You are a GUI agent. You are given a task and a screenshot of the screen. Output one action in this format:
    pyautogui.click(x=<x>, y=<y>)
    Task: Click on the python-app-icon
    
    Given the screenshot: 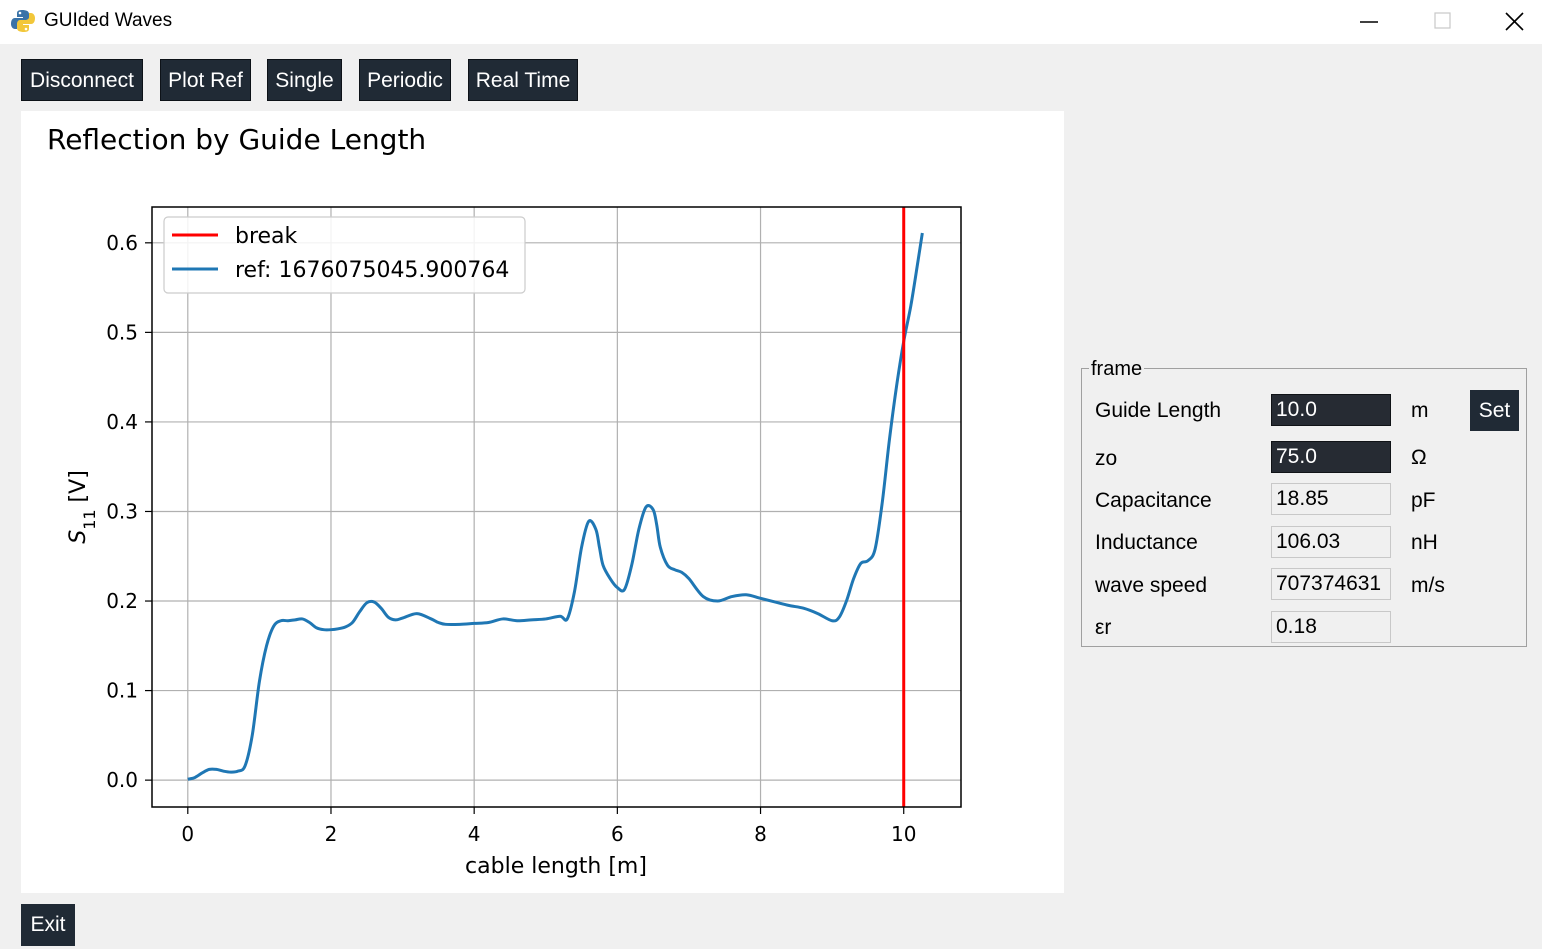 What is the action you would take?
    pyautogui.click(x=23, y=21)
    